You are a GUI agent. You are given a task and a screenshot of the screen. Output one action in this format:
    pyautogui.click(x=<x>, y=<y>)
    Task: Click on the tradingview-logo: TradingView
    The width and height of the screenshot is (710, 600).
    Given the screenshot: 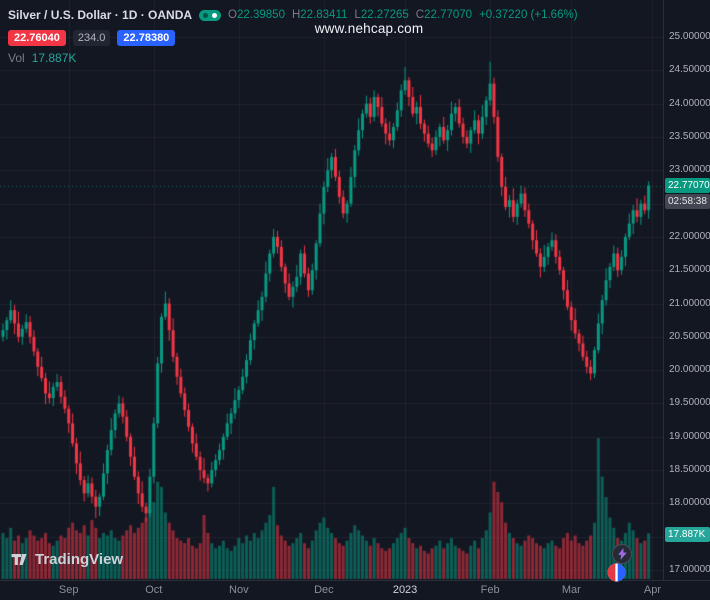 What is the action you would take?
    pyautogui.click(x=66, y=559)
    